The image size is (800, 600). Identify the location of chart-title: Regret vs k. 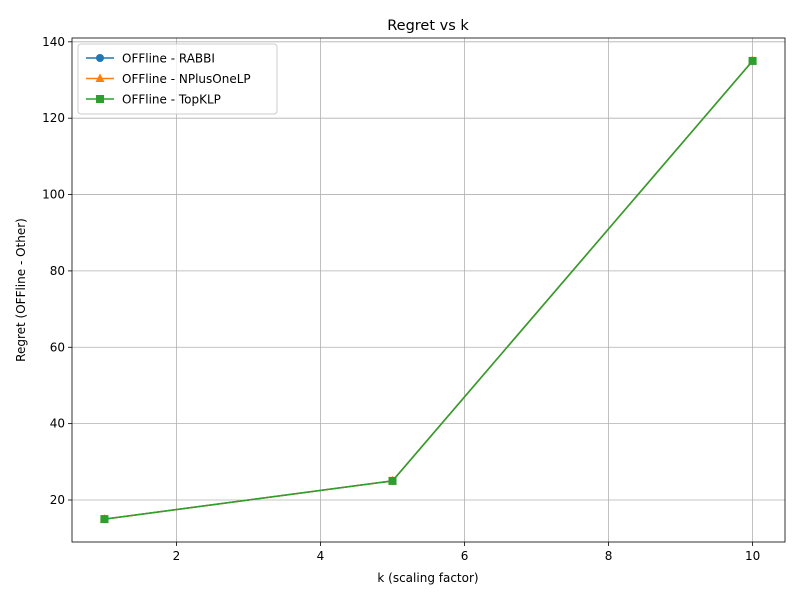
(428, 26).